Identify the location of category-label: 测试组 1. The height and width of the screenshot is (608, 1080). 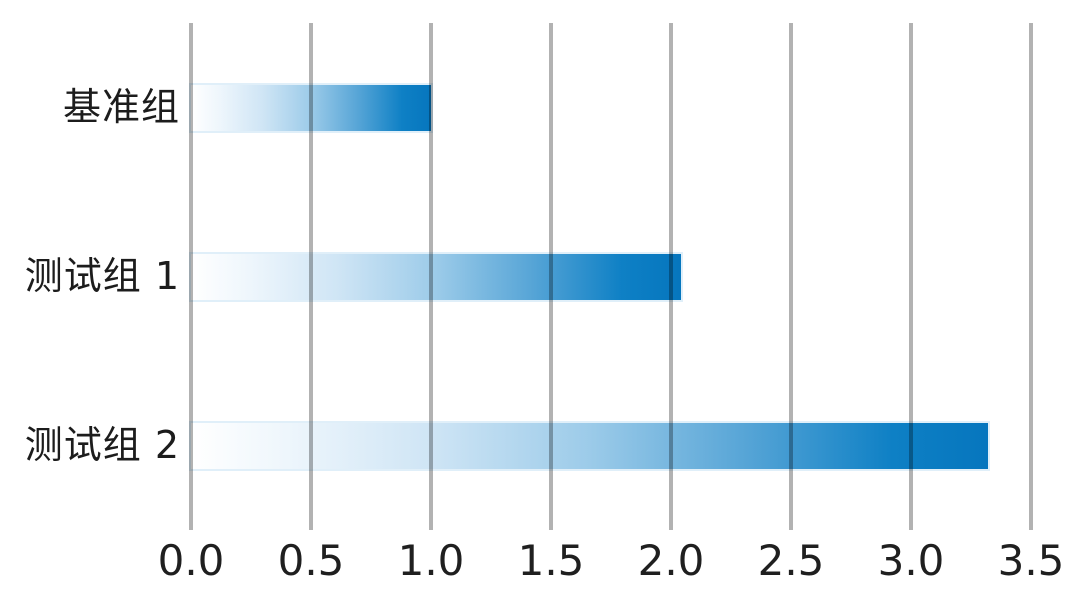
(102, 275).